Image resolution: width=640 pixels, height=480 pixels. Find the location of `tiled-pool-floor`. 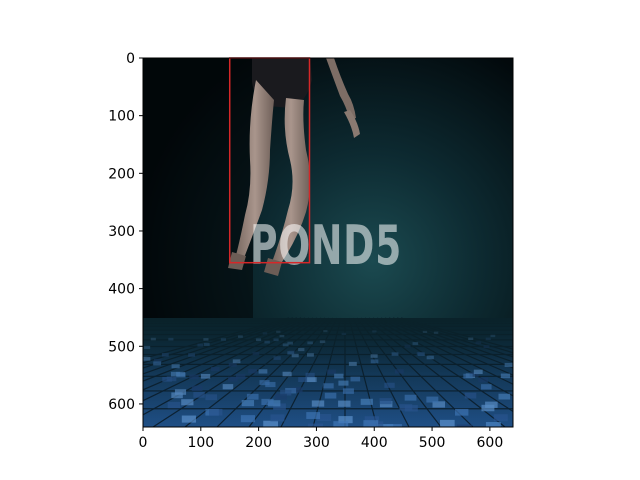

tiled-pool-floor is located at coordinates (328, 372).